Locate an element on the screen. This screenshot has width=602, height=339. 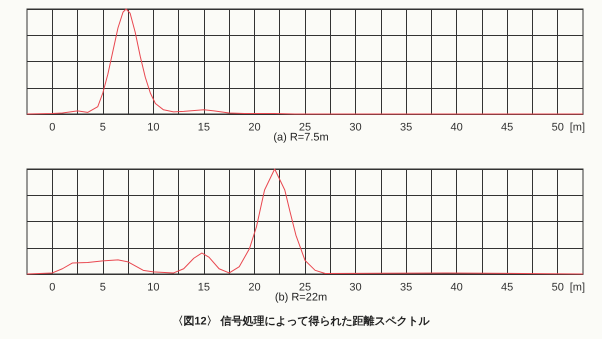
text: (a) R=7.5m is located at coordinates (301, 138).